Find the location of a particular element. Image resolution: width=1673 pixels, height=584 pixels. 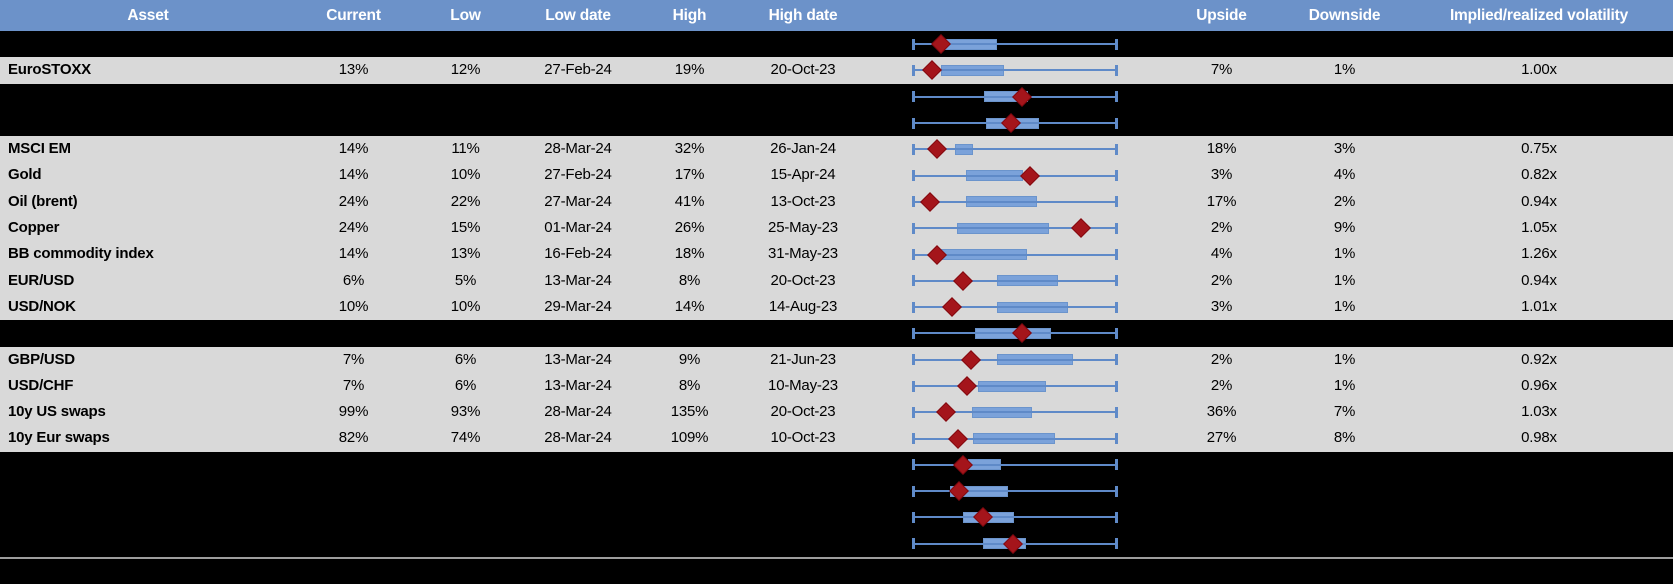

implied-realized-volatility-value: 1.03x is located at coordinates (1539, 412).